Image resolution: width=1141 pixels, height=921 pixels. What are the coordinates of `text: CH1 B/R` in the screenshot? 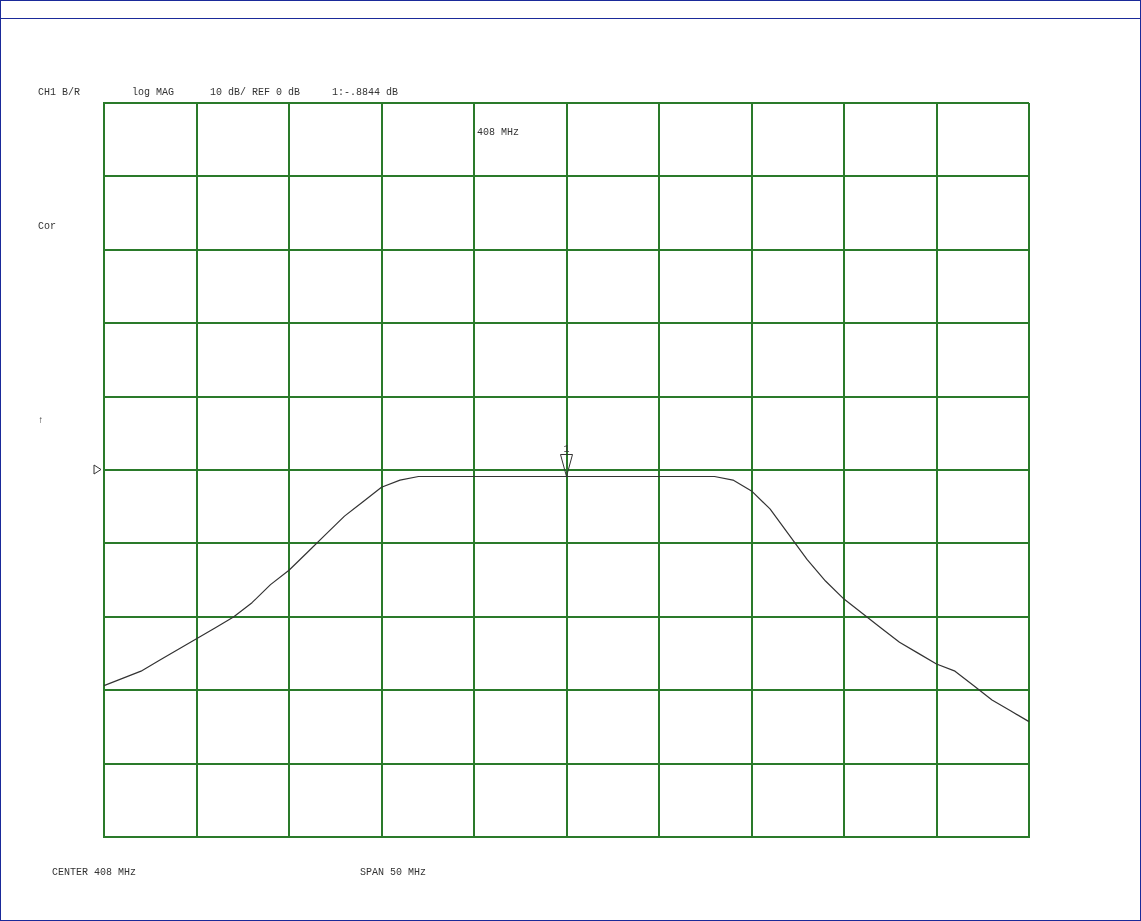 It's located at (59, 92).